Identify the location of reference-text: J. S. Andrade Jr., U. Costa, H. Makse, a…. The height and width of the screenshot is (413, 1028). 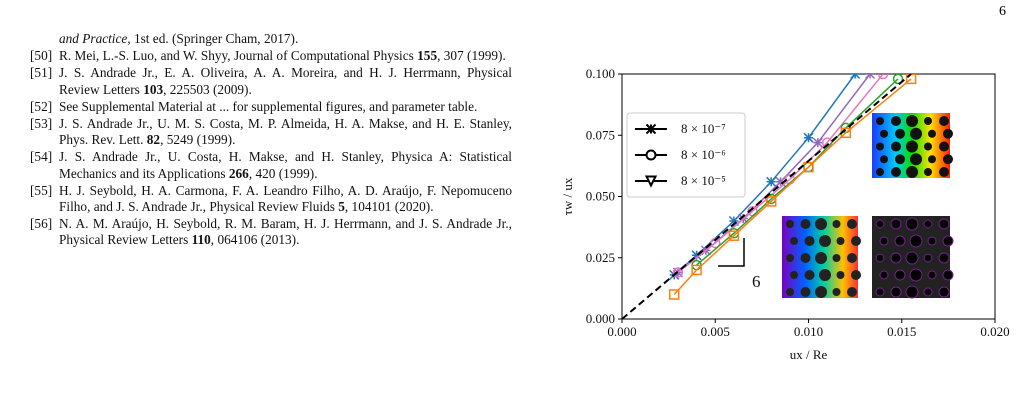
(285, 165).